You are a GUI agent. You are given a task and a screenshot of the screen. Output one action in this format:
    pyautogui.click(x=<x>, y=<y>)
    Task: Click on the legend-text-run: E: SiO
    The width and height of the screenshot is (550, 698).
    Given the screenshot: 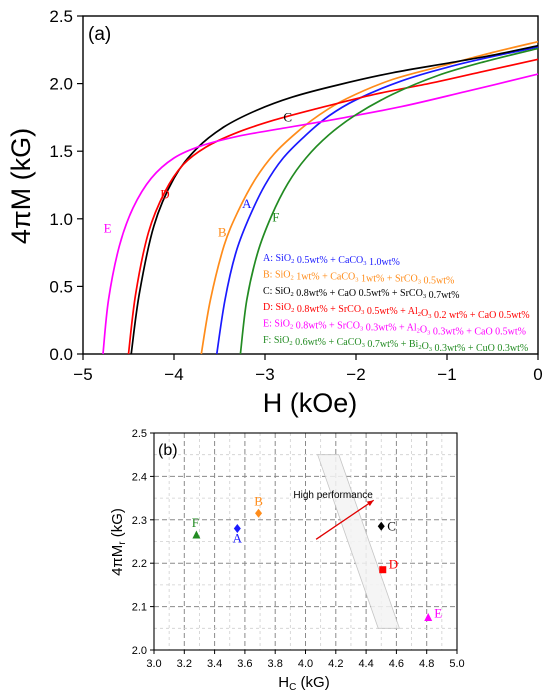 What is the action you would take?
    pyautogui.click(x=276, y=324)
    